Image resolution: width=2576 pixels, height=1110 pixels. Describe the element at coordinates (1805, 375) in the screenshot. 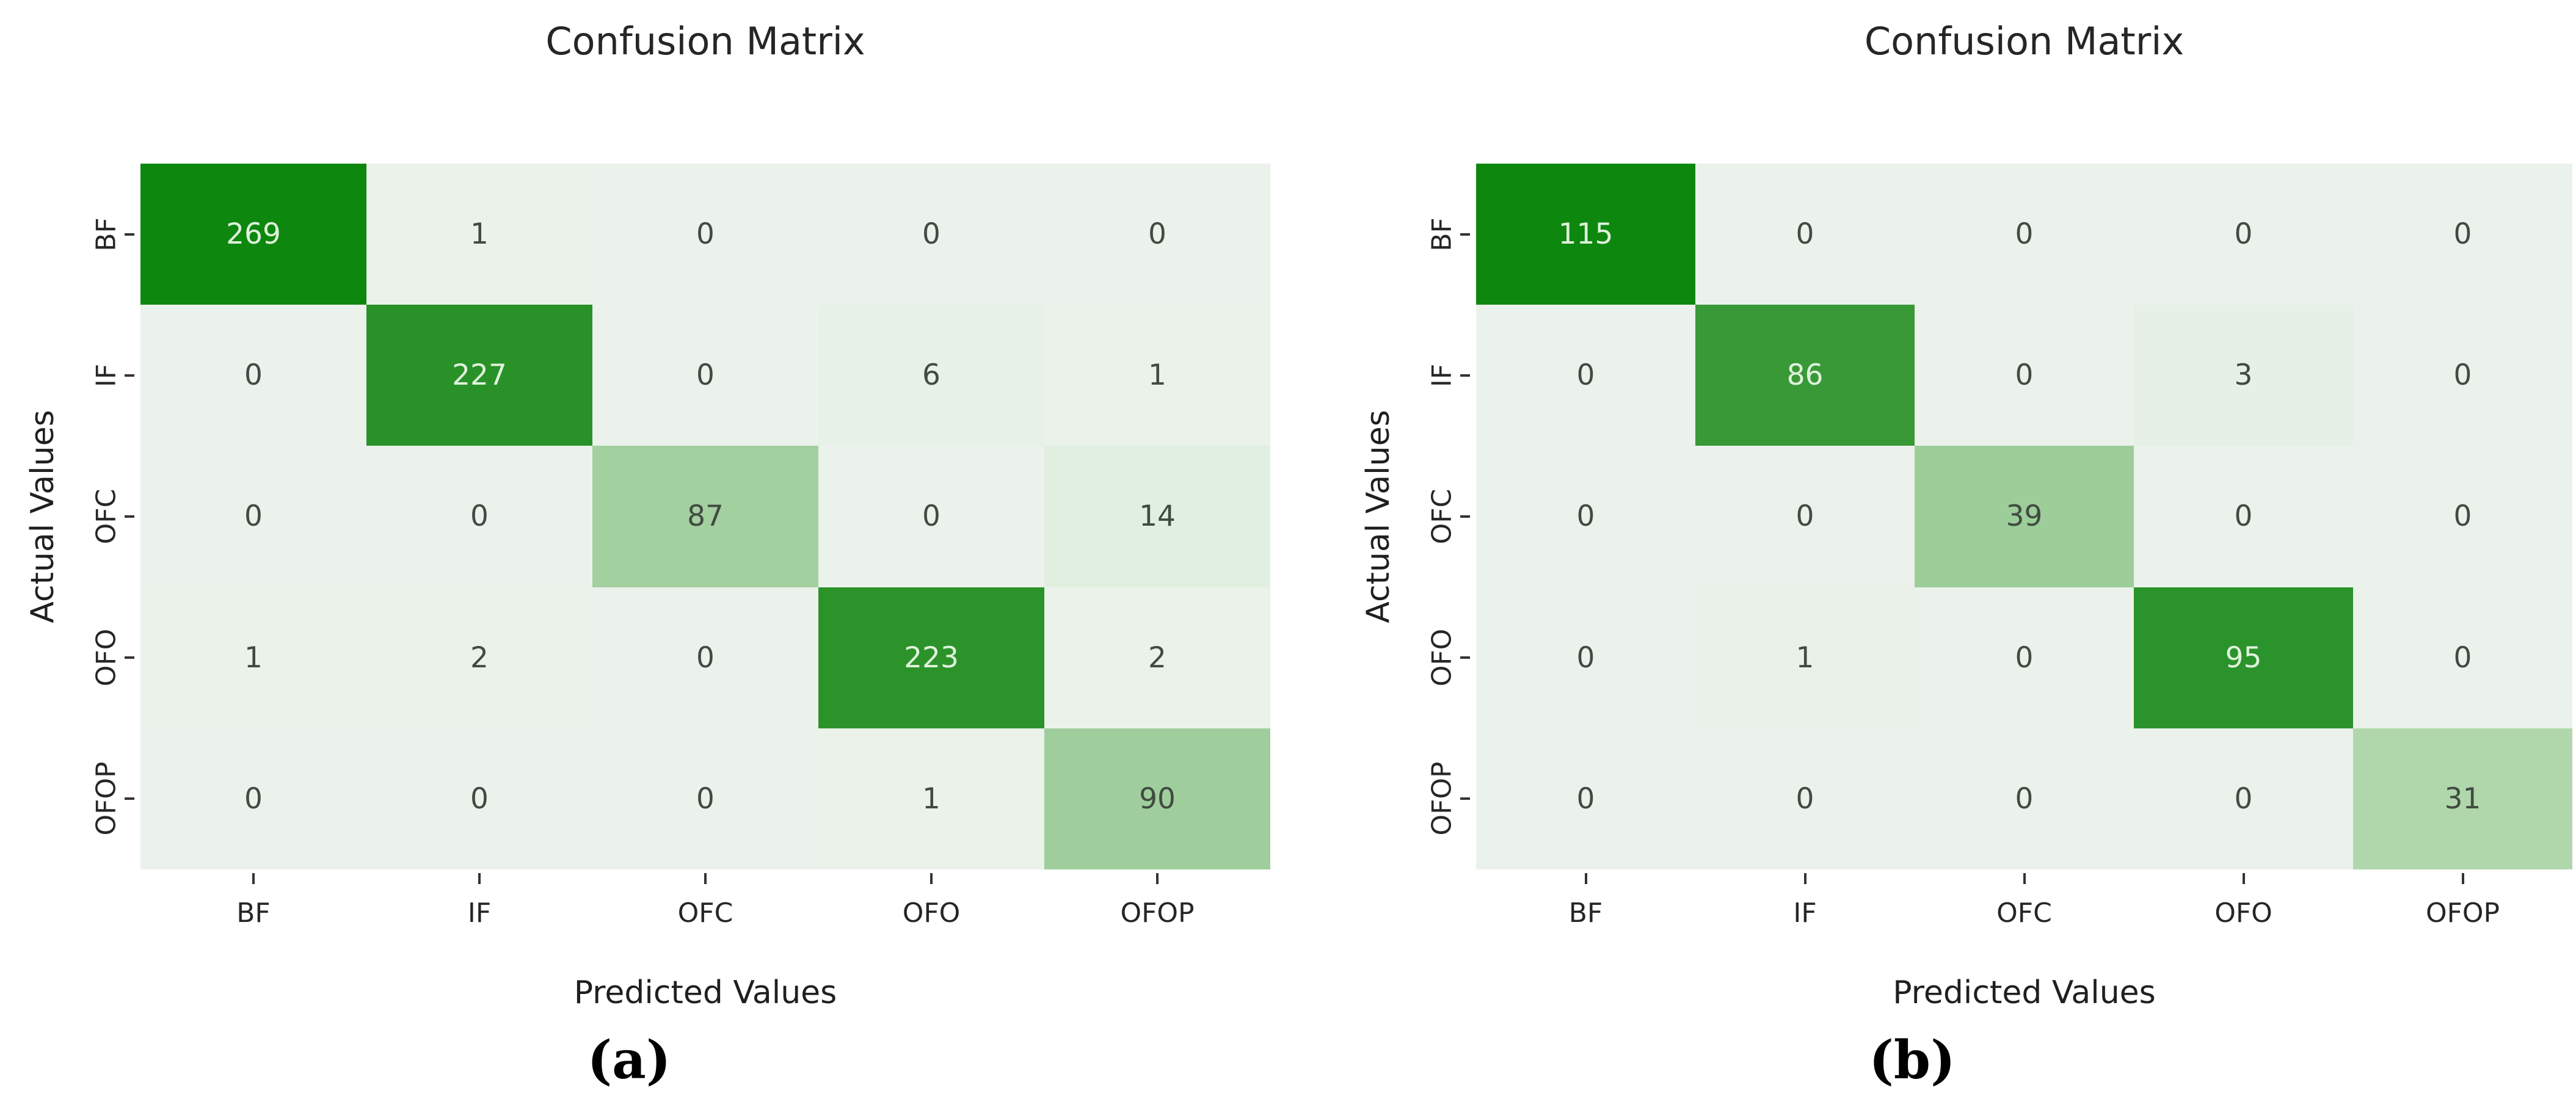

I see `heatmap-cell: 86` at that location.